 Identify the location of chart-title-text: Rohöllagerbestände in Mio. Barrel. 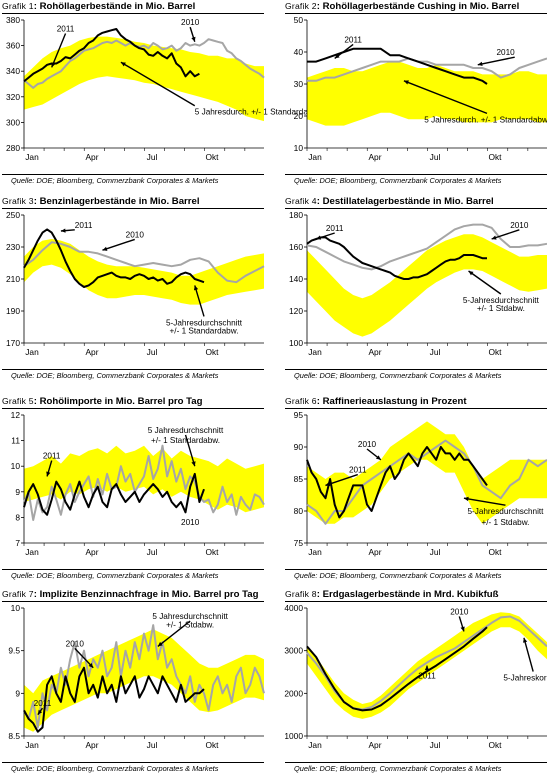
(117, 6).